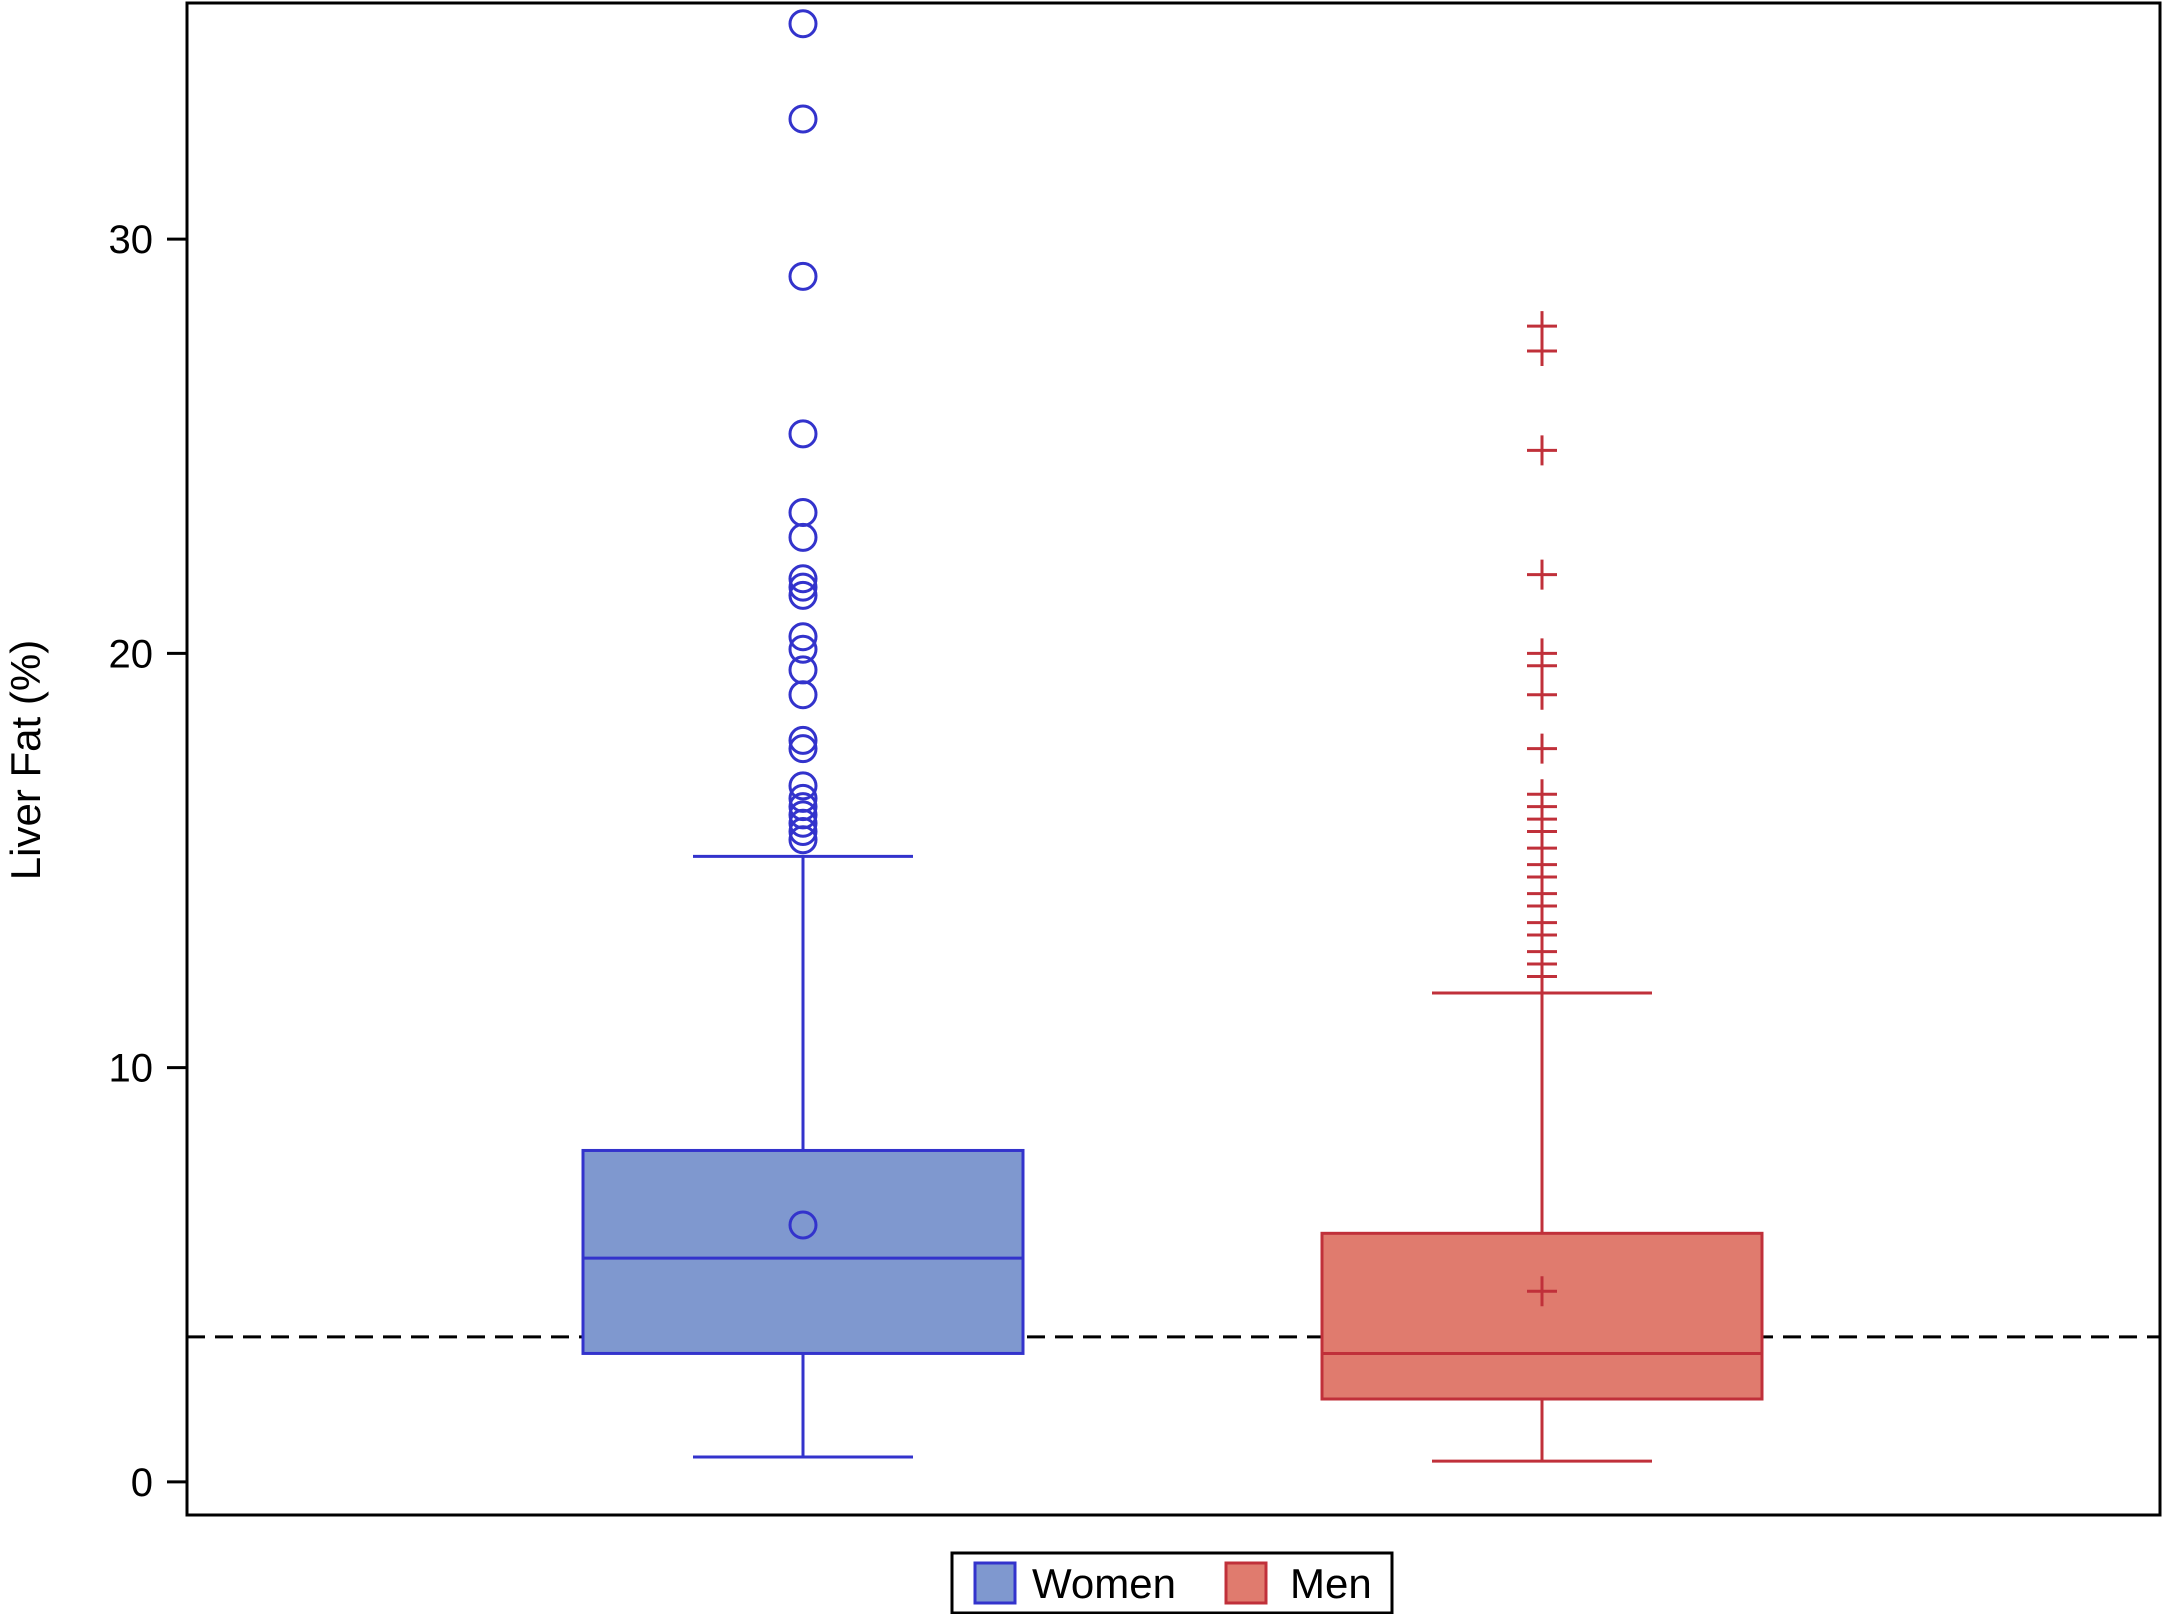 The image size is (2167, 1614). What do you see at coordinates (803, 1225) in the screenshot?
I see `mean-marker-women` at bounding box center [803, 1225].